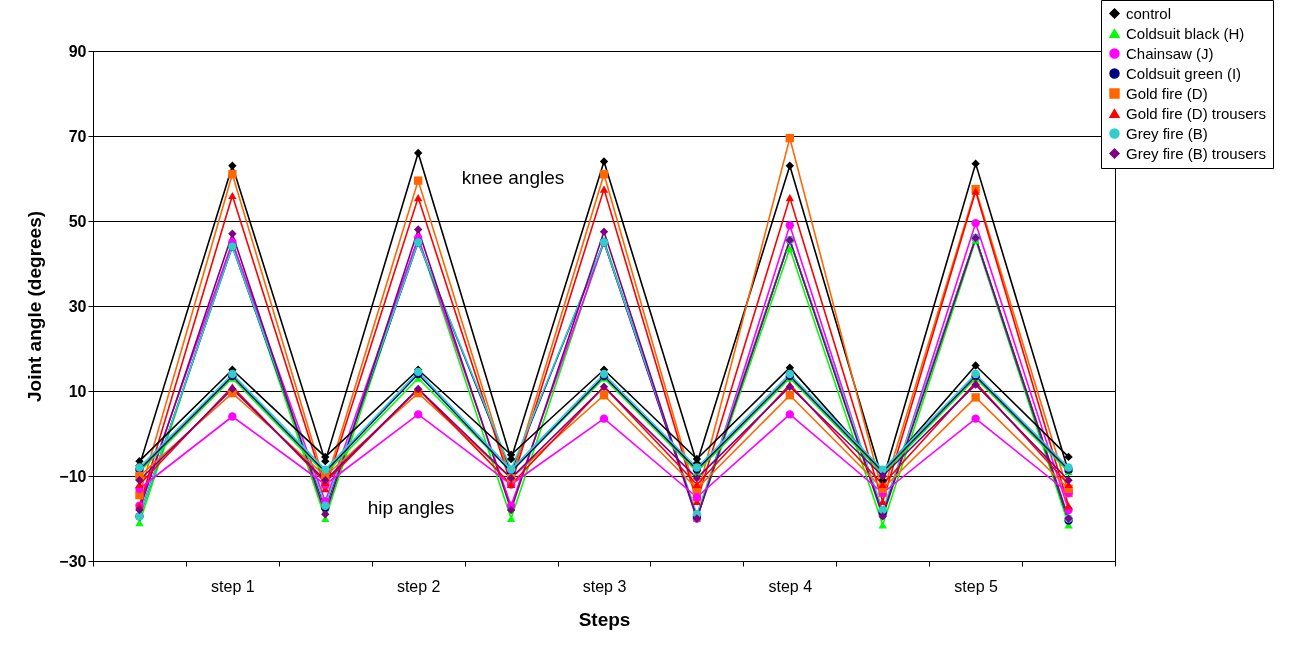 Image resolution: width=1296 pixels, height=646 pixels. I want to click on legend-label: Chainsaw (J), so click(1170, 53).